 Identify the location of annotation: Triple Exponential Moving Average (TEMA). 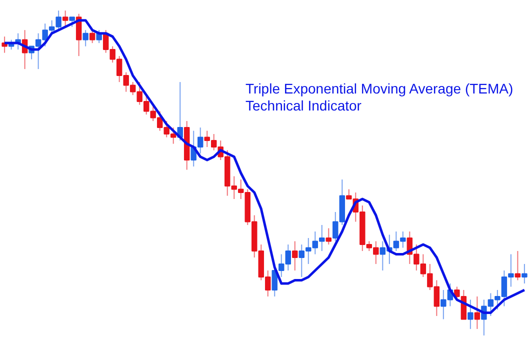
(380, 88).